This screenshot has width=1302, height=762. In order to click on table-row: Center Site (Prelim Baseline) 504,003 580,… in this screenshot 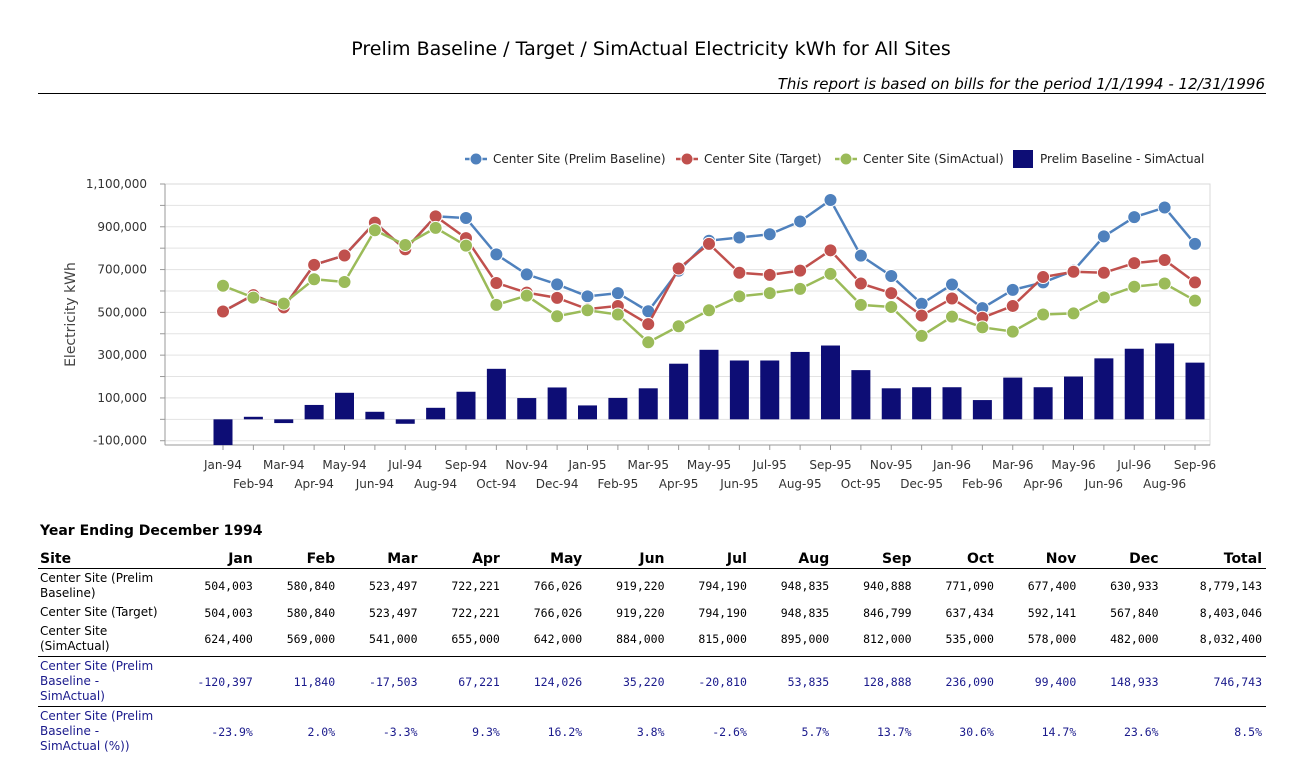, I will do `click(652, 586)`.